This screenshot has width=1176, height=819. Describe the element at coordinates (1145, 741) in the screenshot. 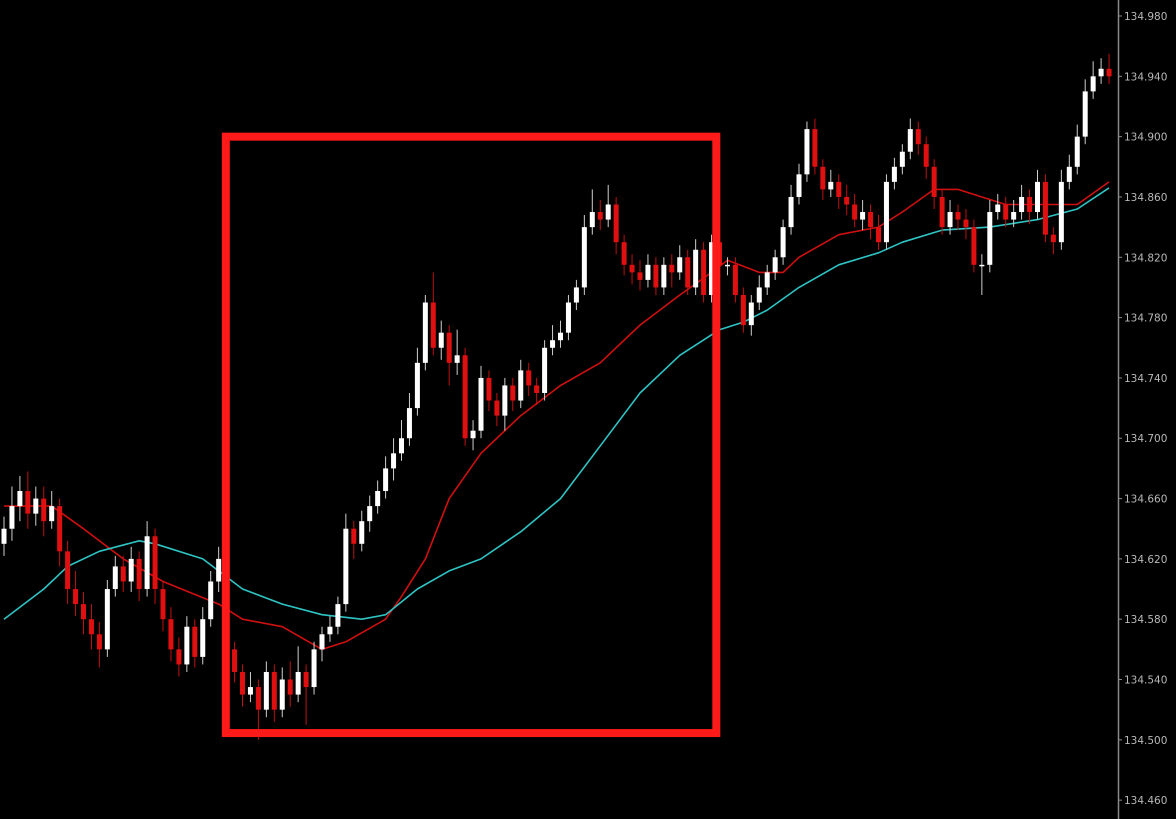

I see `price-tick-label: 134.500` at that location.